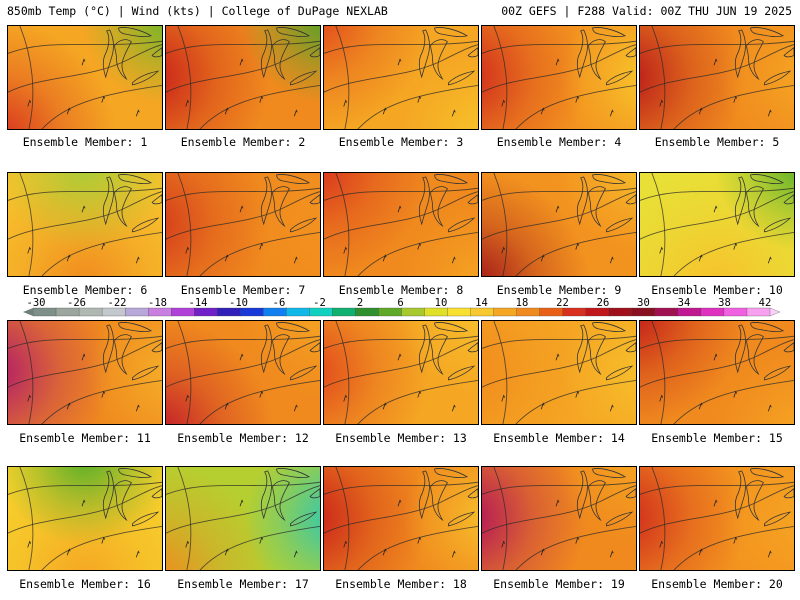 This screenshot has height=600, width=800. I want to click on colorbar-tick-label: -26, so click(76, 303).